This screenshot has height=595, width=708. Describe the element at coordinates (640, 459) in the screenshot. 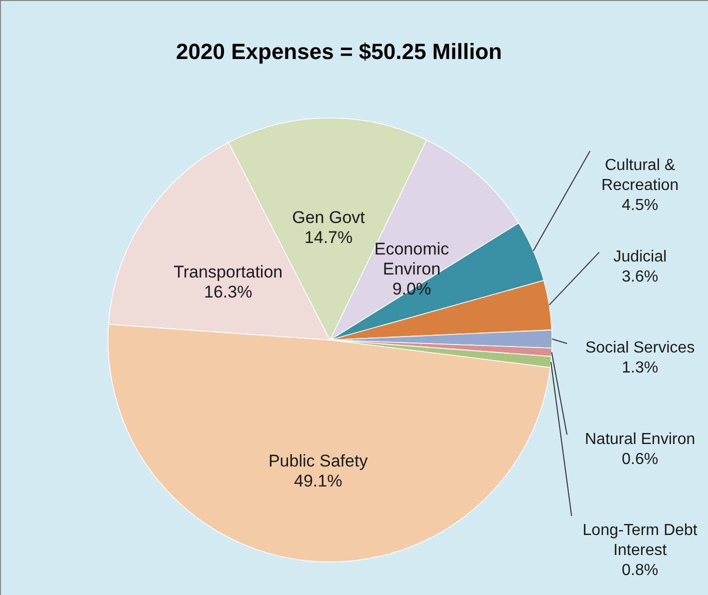

I see `data-label: 0.6%` at that location.